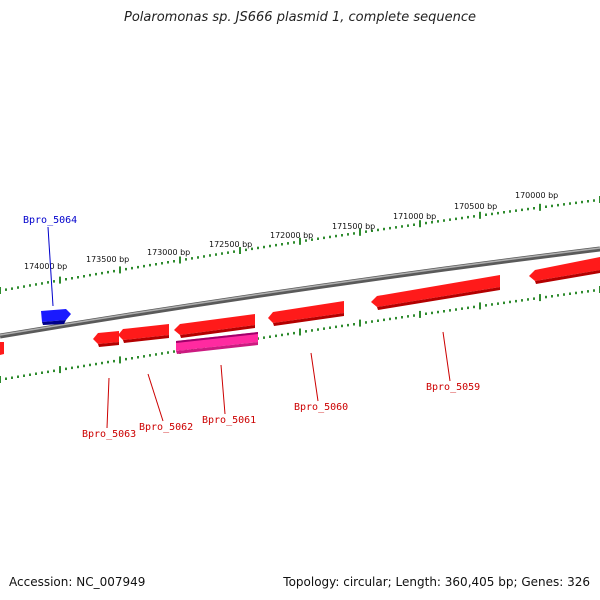 Image resolution: width=600 pixels, height=600 pixels. Describe the element at coordinates (109, 434) in the screenshot. I see `gene-label-bpro-5063: Bpro_5063` at that location.